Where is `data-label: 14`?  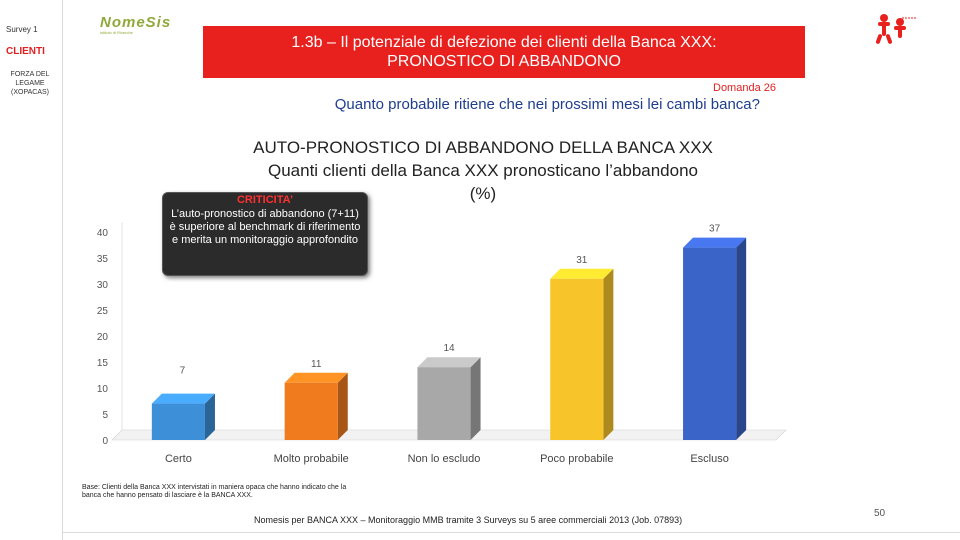
data-label: 14 is located at coordinates (449, 348).